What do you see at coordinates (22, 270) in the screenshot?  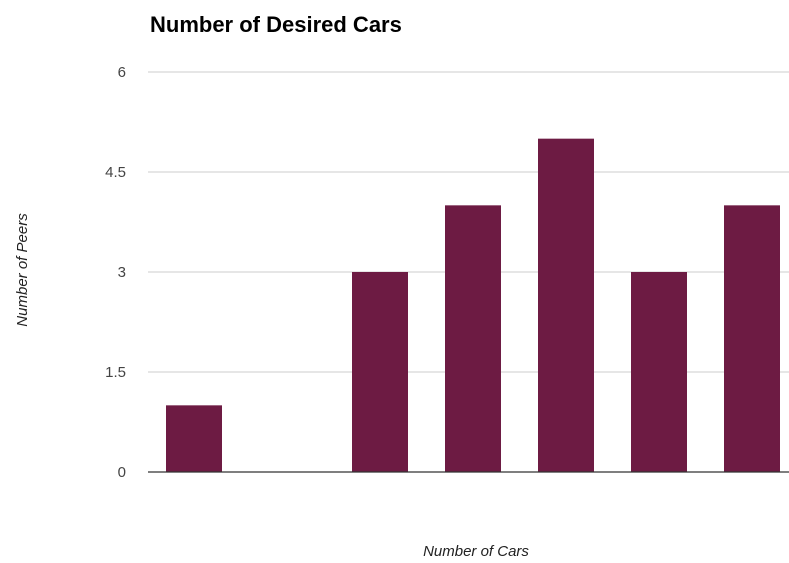 I see `y-axis-label: Number of Peers` at bounding box center [22, 270].